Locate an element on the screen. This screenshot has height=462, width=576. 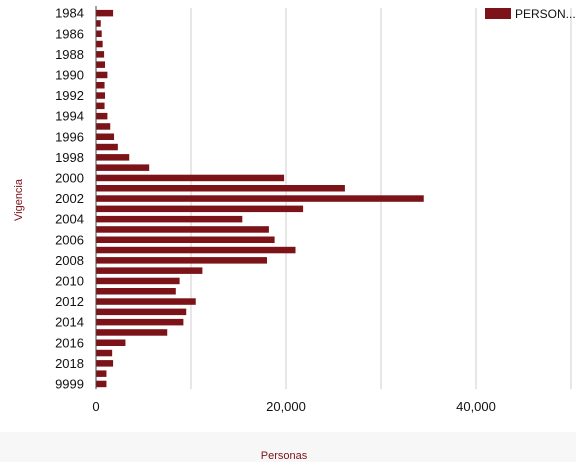
bar-1986 is located at coordinates (99, 34).